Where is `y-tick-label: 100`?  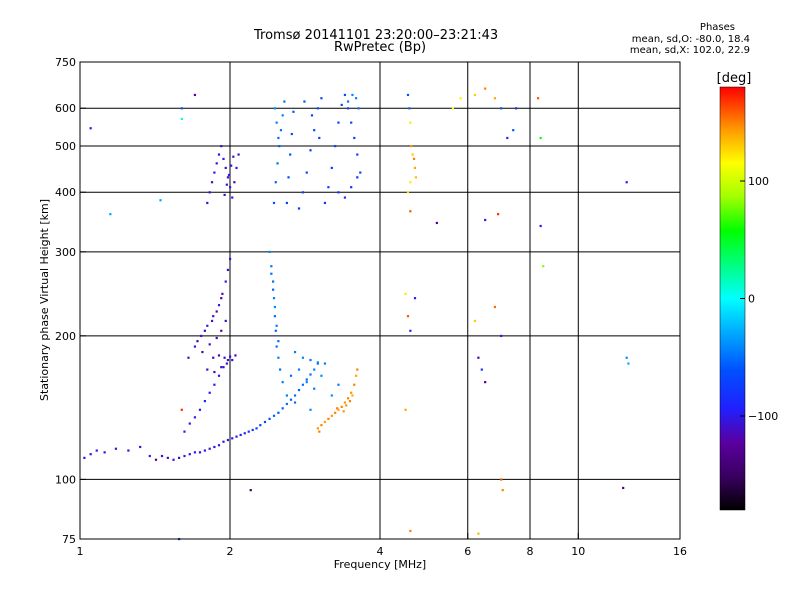 y-tick-label: 100 is located at coordinates (65, 479).